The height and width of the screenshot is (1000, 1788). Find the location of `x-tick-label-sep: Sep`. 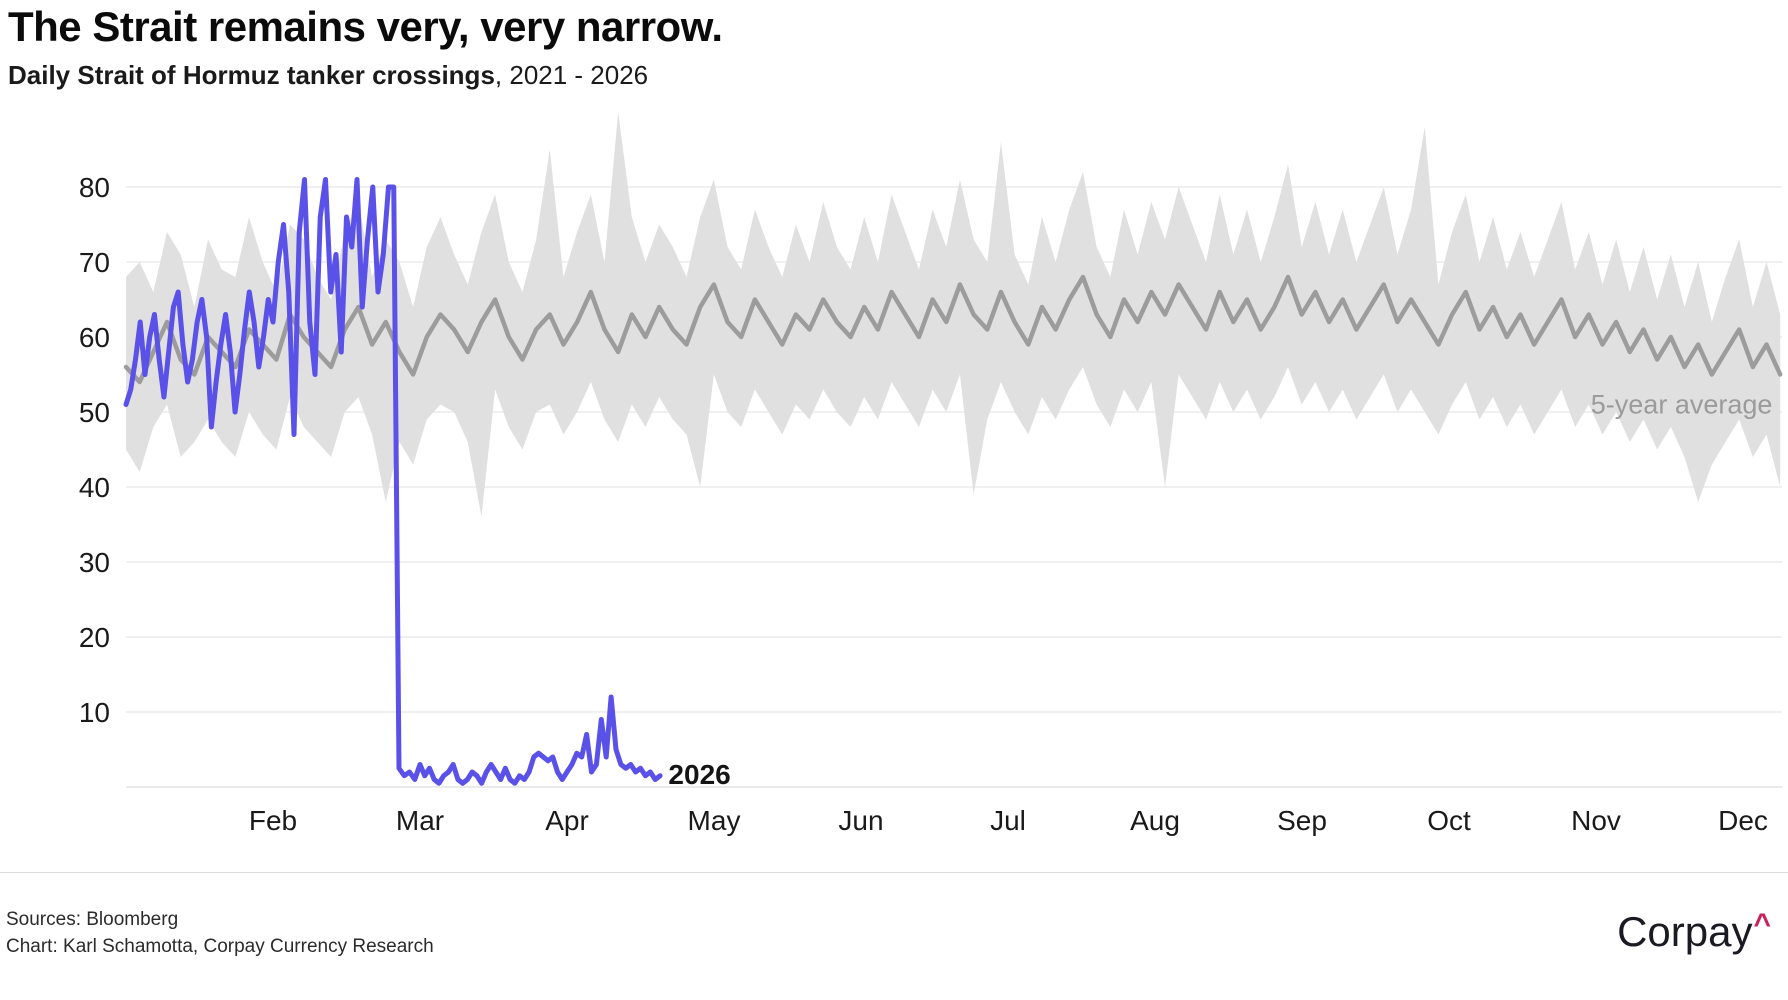

x-tick-label-sep: Sep is located at coordinates (1302, 820).